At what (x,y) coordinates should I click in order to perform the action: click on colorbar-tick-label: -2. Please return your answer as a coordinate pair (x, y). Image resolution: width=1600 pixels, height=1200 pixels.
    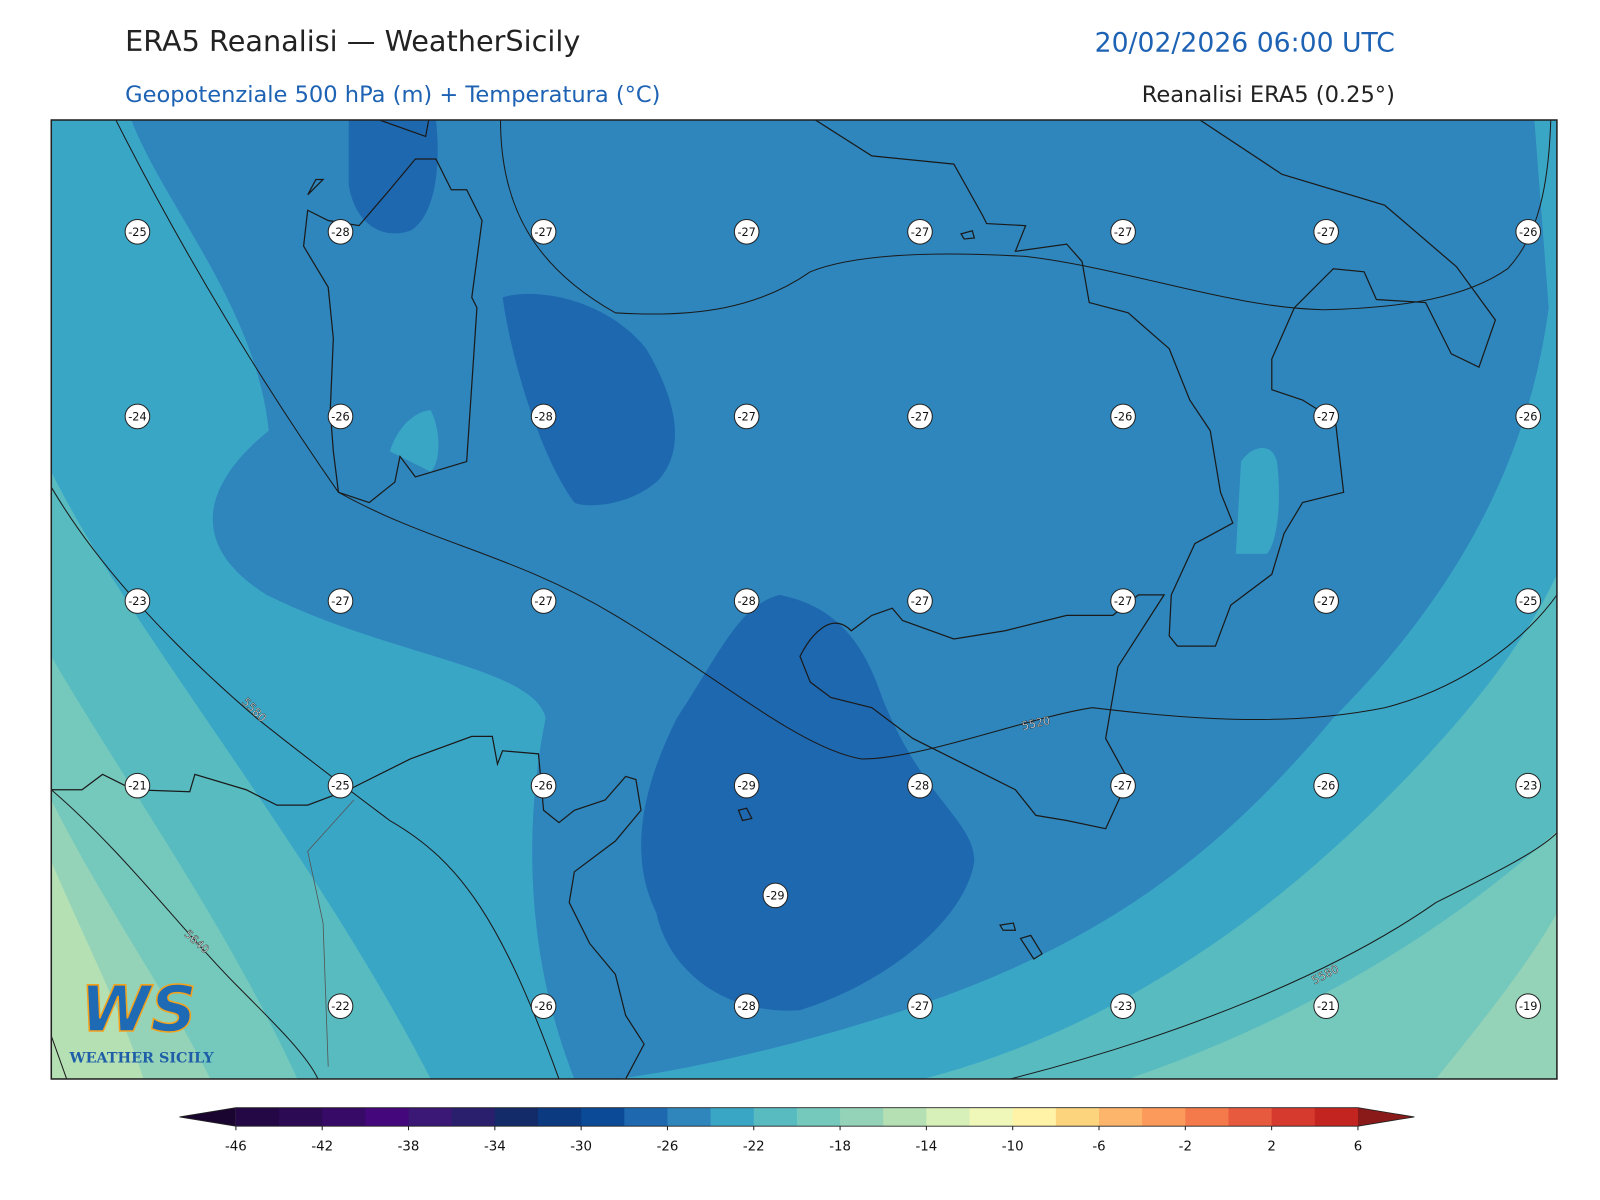
    Looking at the image, I should click on (1185, 1147).